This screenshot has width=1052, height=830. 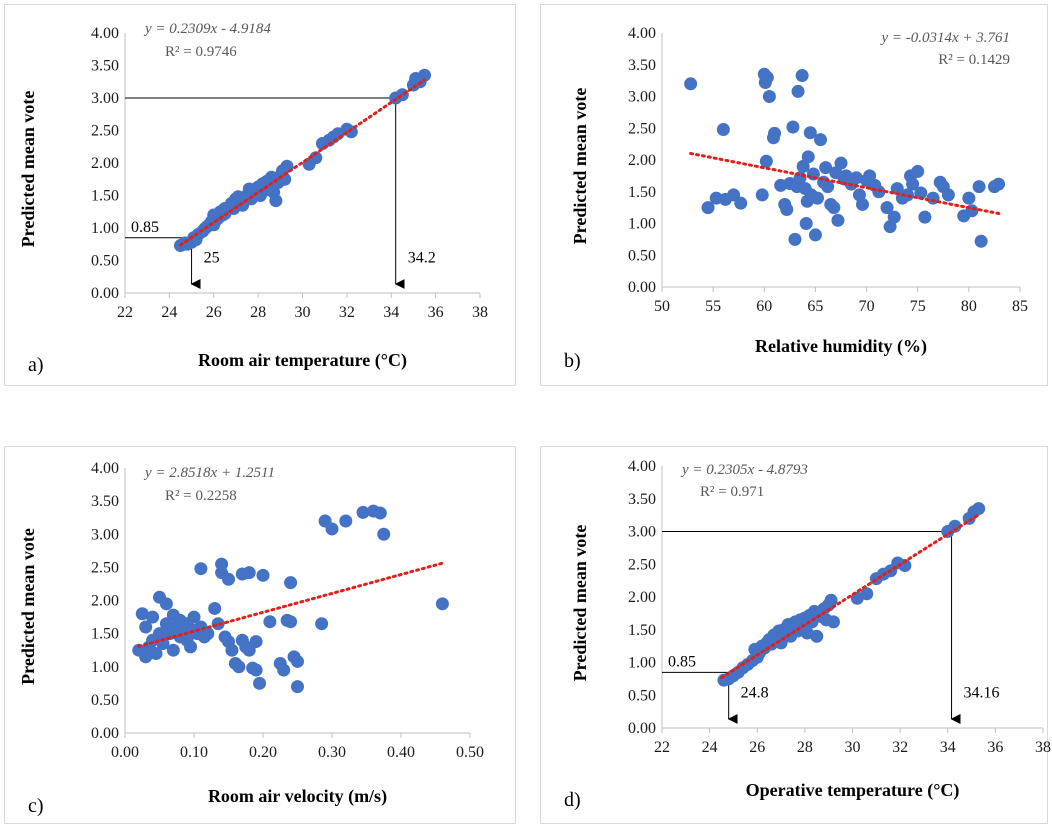 What do you see at coordinates (948, 747) in the screenshot?
I see `x-tick-label: 34` at bounding box center [948, 747].